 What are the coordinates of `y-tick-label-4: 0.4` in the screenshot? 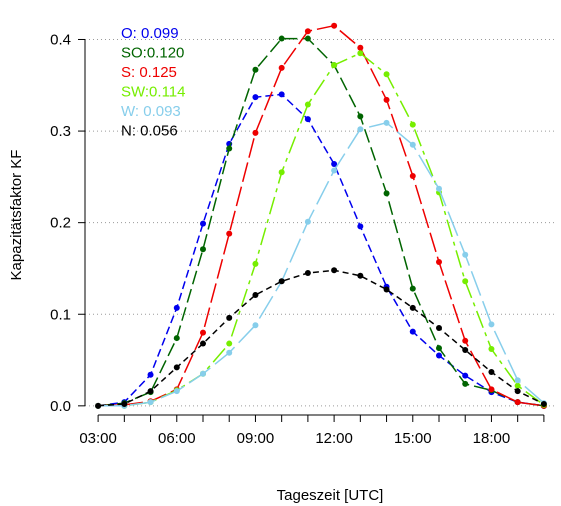 It's located at (60, 39).